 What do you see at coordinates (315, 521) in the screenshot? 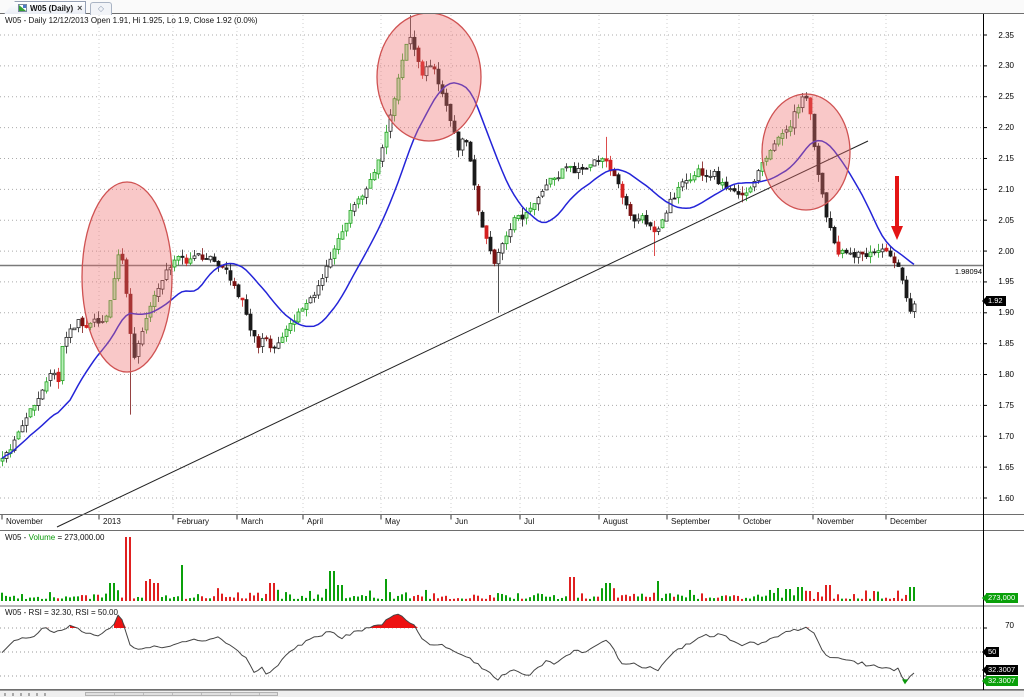
I see `x-axis-month-label: April` at bounding box center [315, 521].